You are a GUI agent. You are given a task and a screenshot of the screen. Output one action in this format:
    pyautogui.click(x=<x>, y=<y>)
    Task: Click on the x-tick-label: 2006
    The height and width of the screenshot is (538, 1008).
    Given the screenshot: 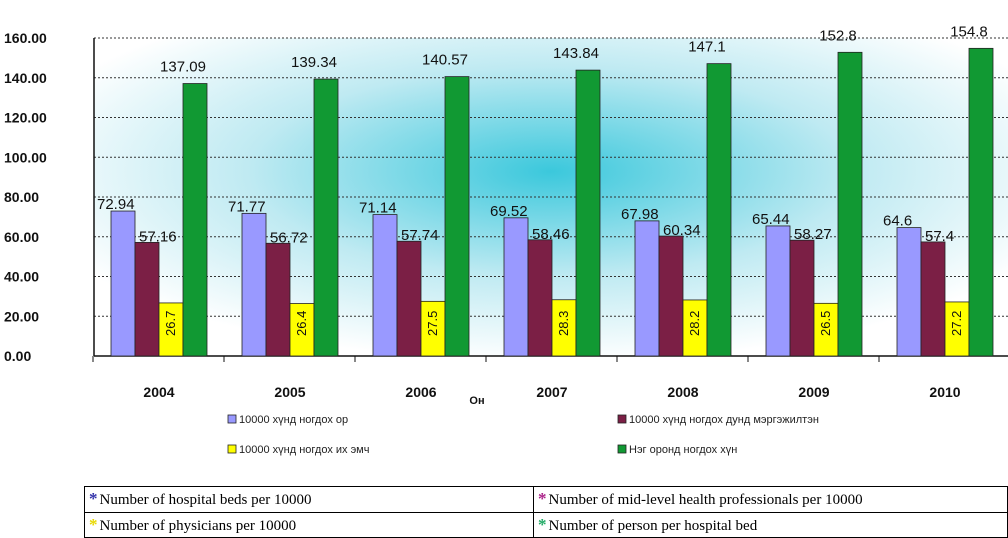 What is the action you would take?
    pyautogui.click(x=420, y=392)
    